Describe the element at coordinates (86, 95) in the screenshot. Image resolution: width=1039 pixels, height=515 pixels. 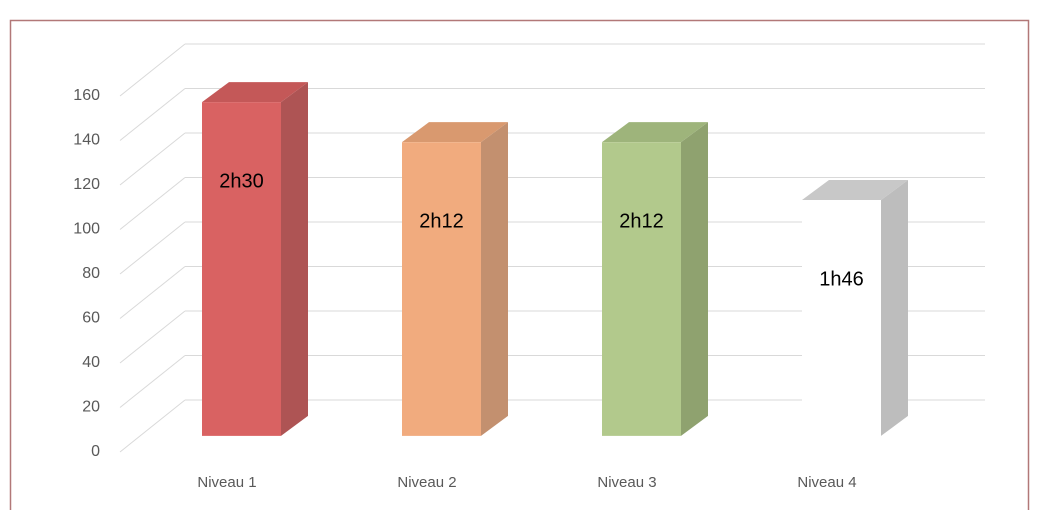
I see `y-tick-label: 160` at that location.